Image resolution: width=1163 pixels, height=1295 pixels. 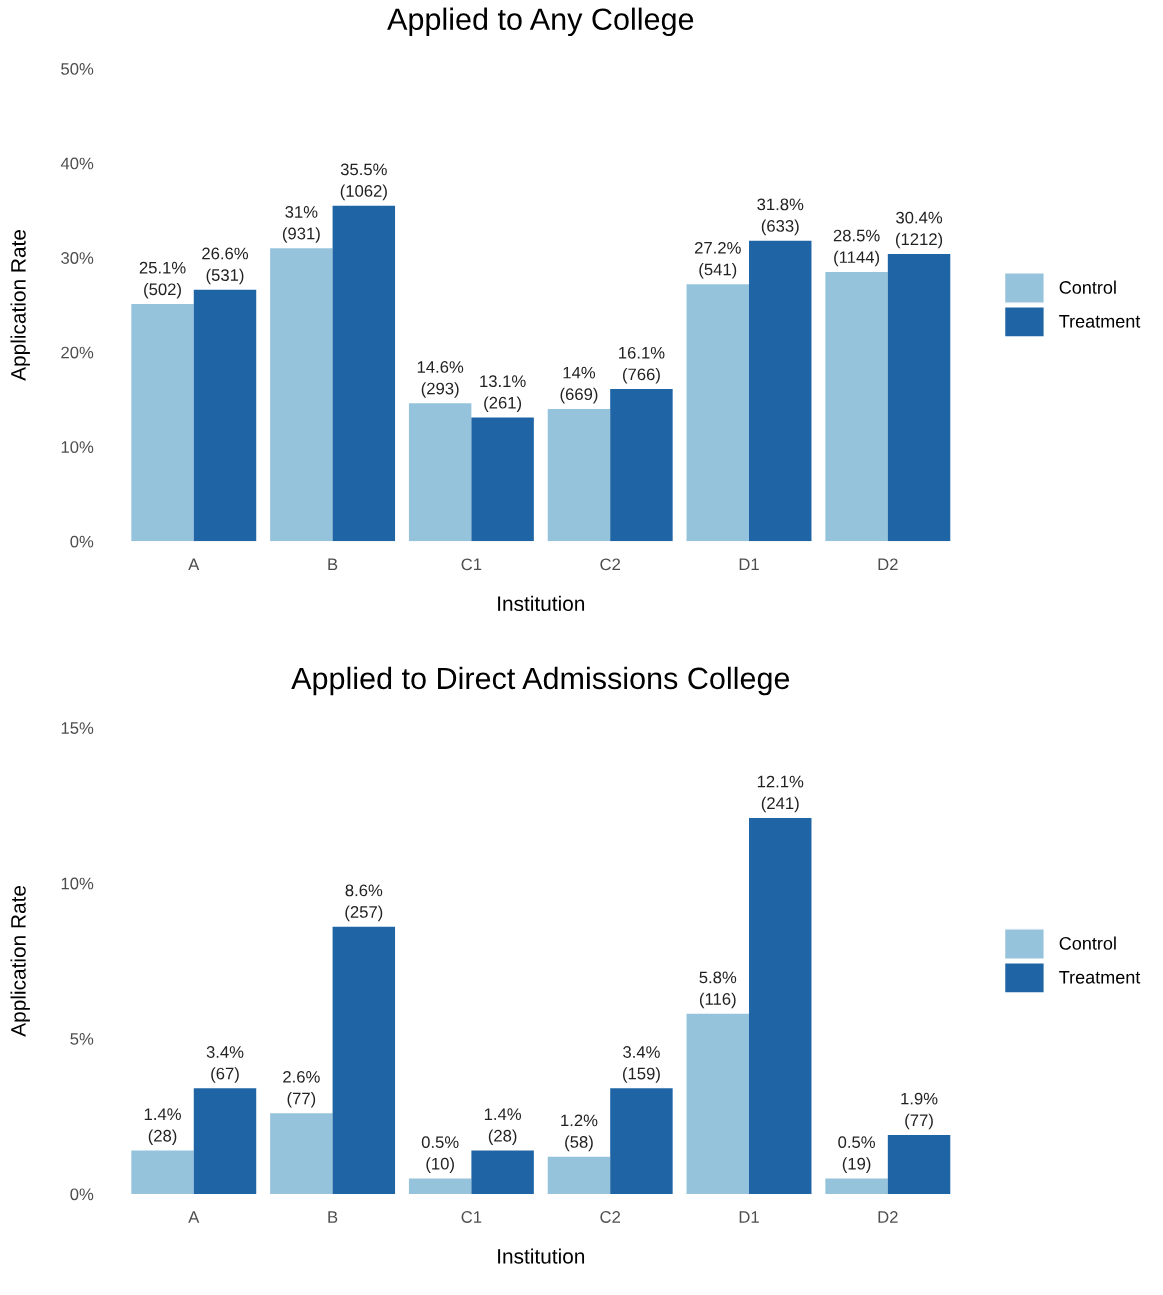 I want to click on y-tick-label: 40%, so click(x=77, y=163).